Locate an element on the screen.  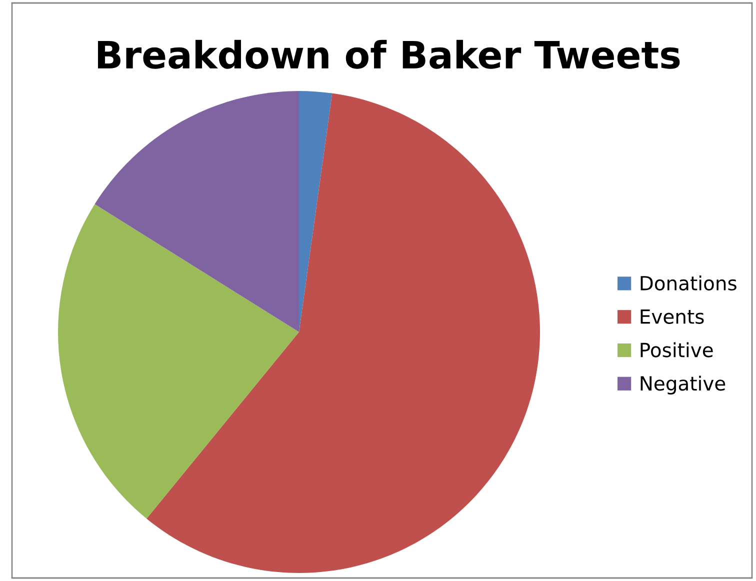
legend-label: Donations is located at coordinates (688, 283).